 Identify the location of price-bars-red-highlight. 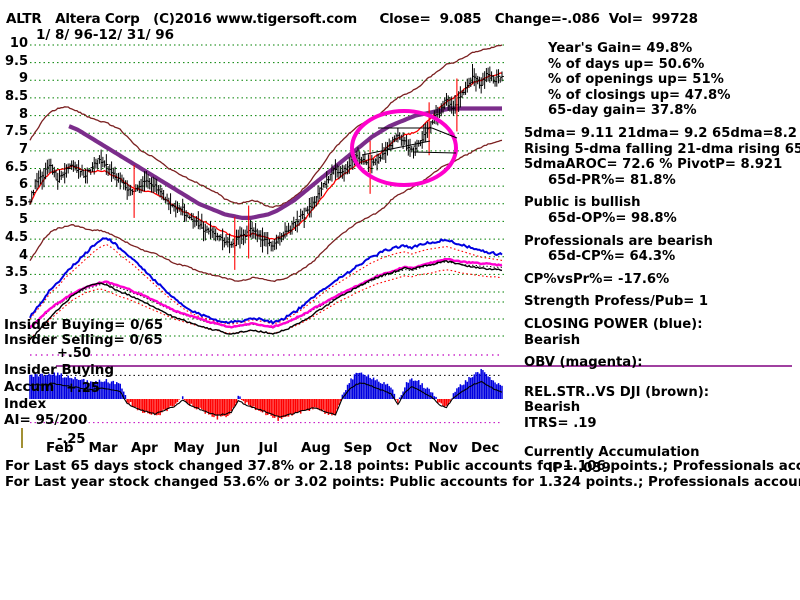
(295, 174).